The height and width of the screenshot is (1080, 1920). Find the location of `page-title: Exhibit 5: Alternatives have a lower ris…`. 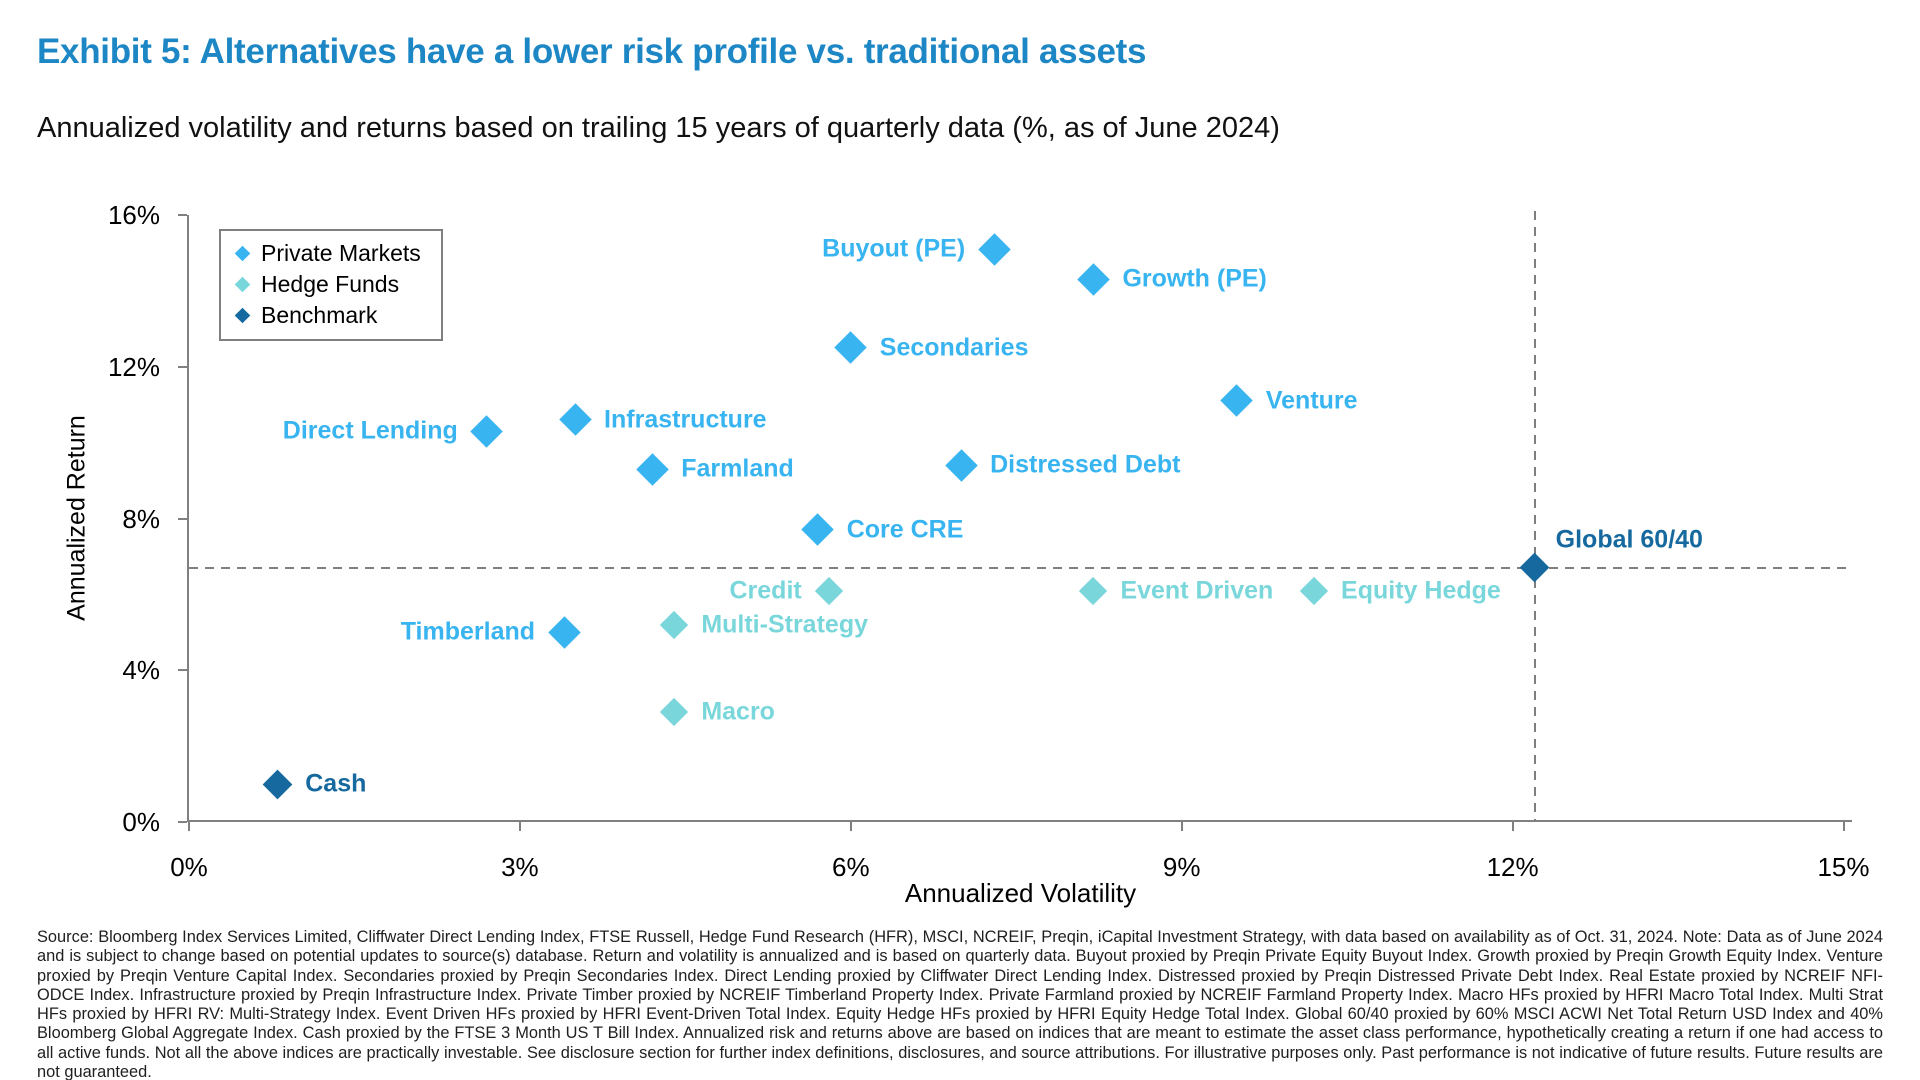

page-title: Exhibit 5: Alternatives have a lower ris… is located at coordinates (592, 51).